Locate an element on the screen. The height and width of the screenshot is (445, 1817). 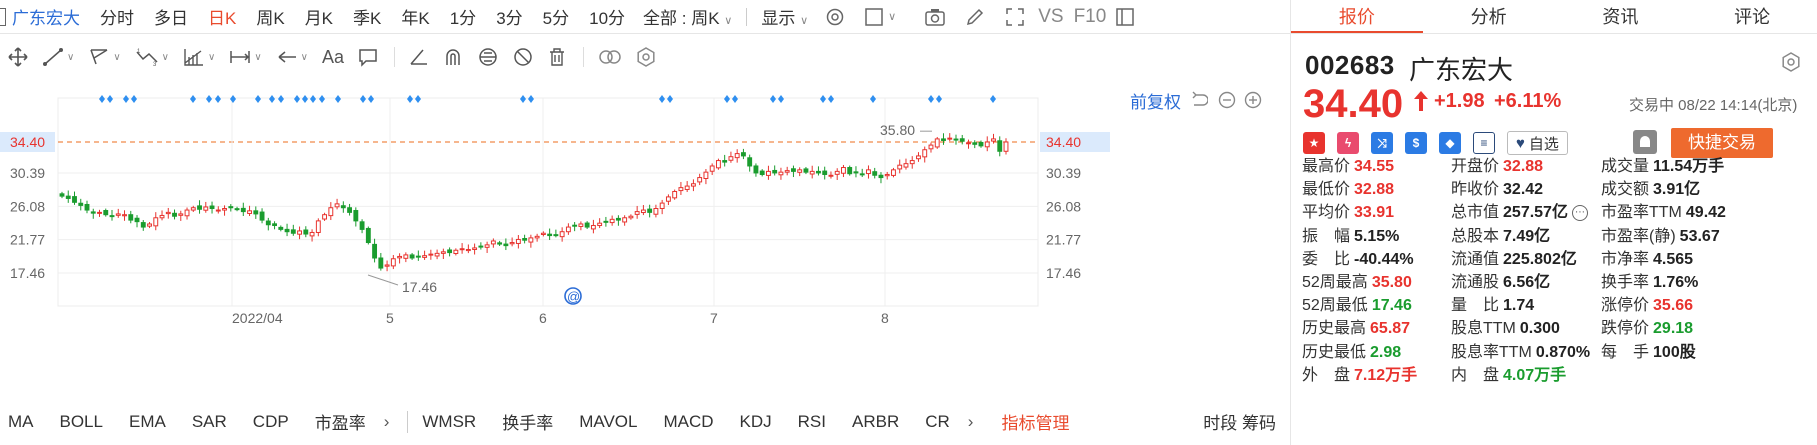
indicator-mavol: MAVOL is located at coordinates (608, 421).